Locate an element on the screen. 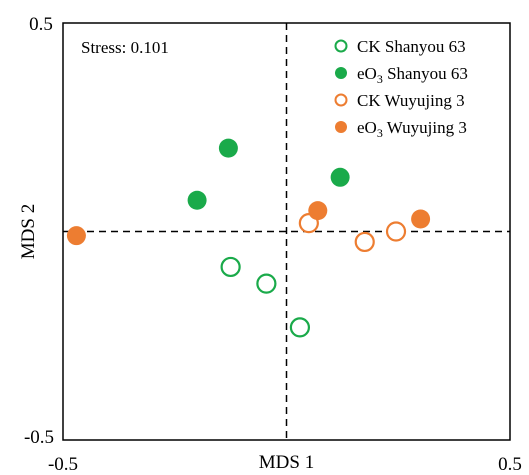 The width and height of the screenshot is (529, 475). legend-label-4: eO3 Wuyujing 3 is located at coordinates (412, 129).